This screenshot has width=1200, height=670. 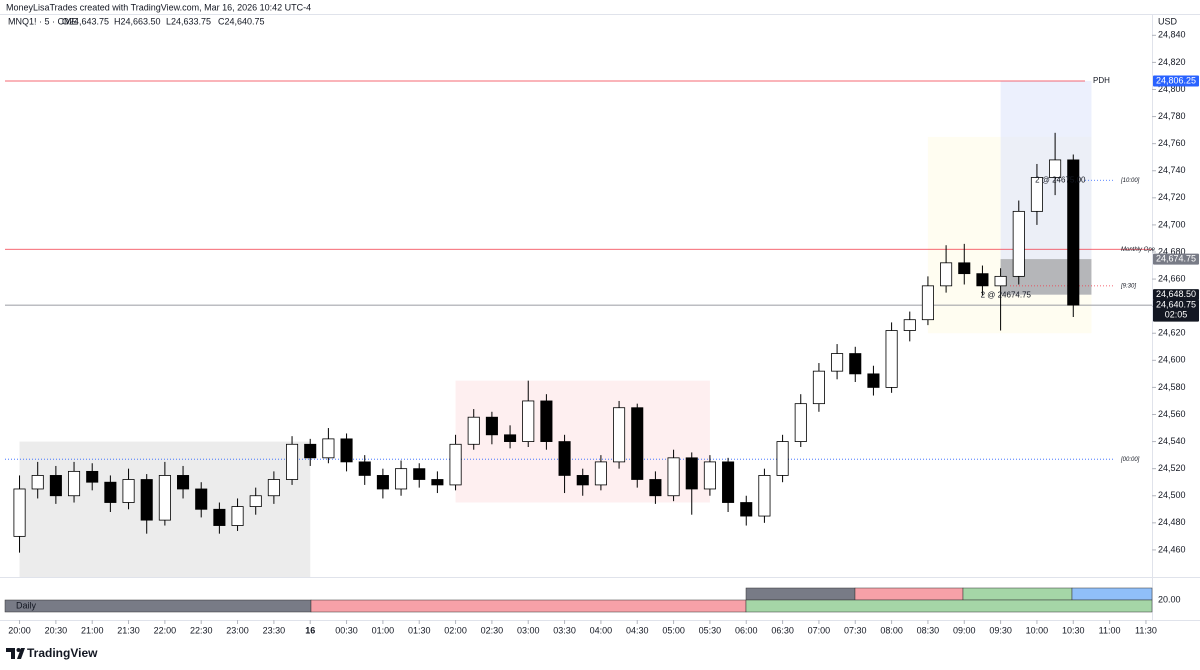 What do you see at coordinates (455, 630) in the screenshot?
I see `x-tick-label: 02:00` at bounding box center [455, 630].